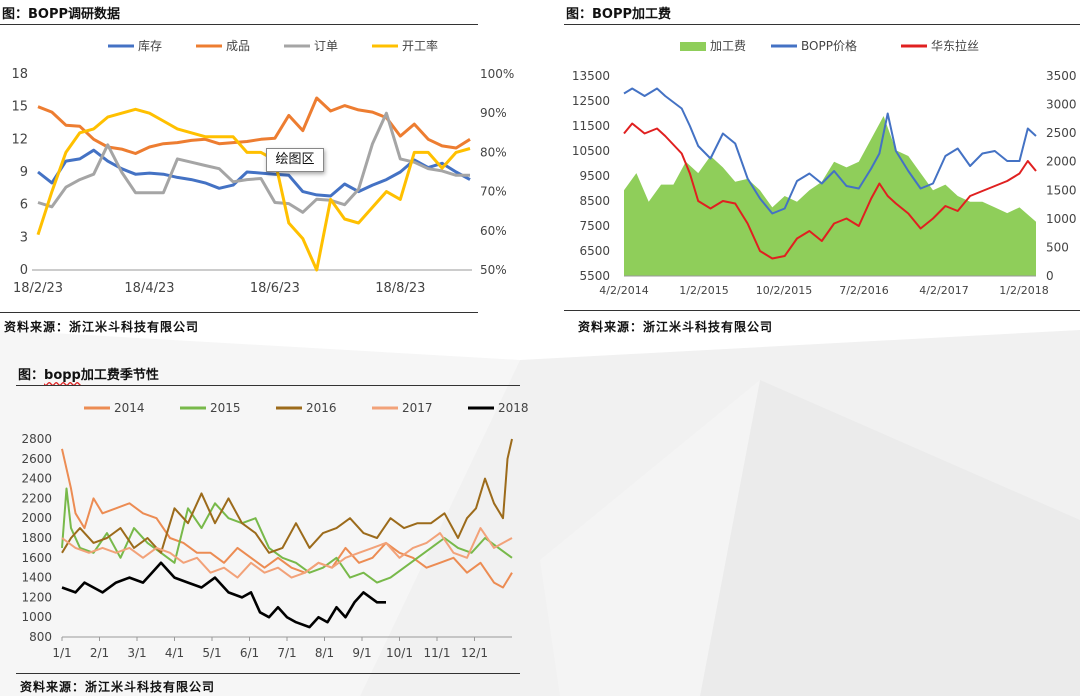  Describe the element at coordinates (223, 595) in the screenshot. I see `series-line-2018` at that location.